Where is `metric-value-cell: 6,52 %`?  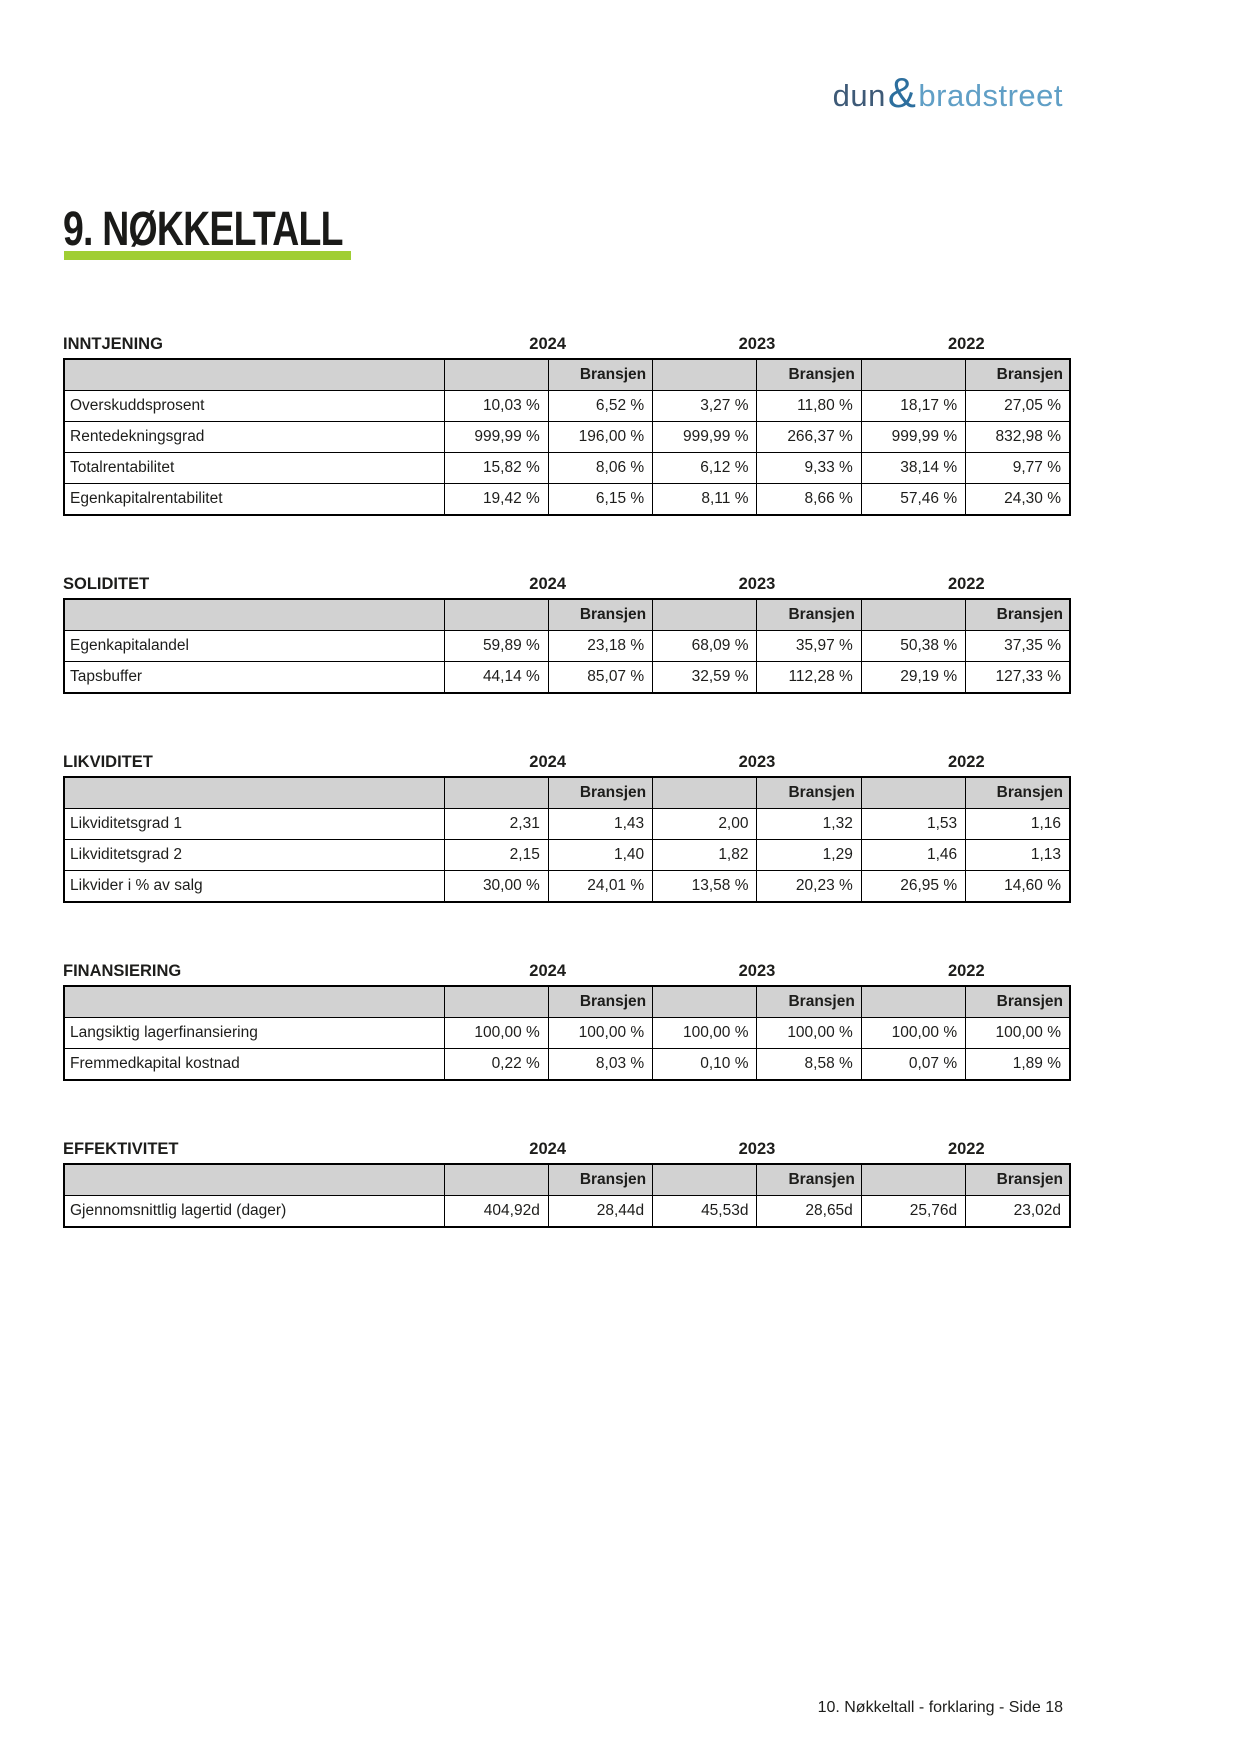
metric-value-cell: 6,52 % is located at coordinates (600, 406).